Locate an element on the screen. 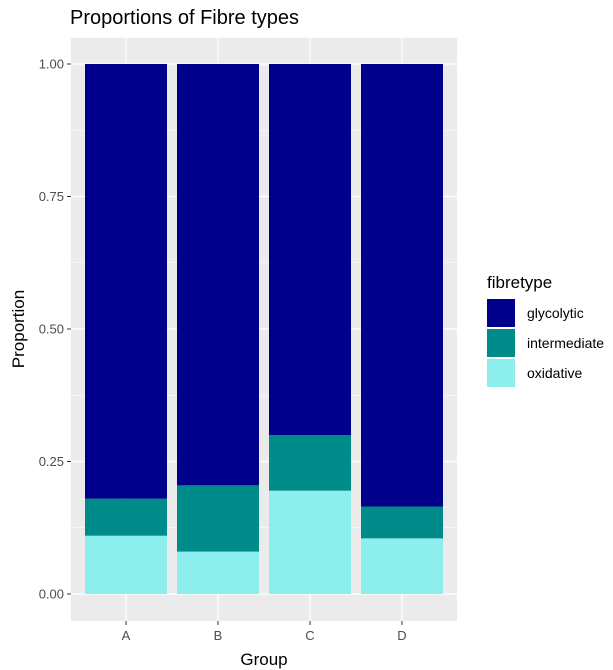 This screenshot has height=670, width=613. bar-D-glycolytic is located at coordinates (402, 285).